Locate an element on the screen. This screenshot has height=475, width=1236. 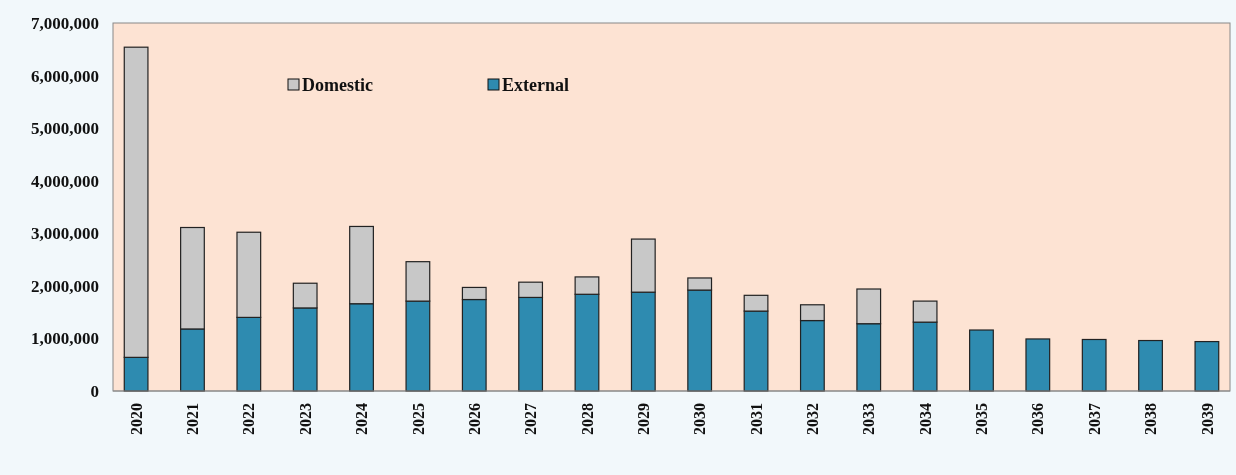
x-tick-label: 2027 is located at coordinates (531, 419).